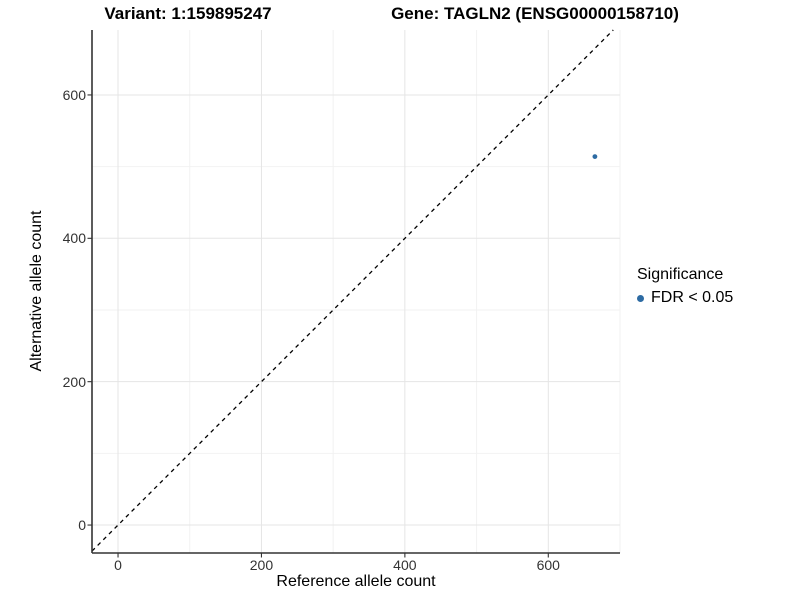  I want to click on x-tick-label: 200, so click(261, 565).